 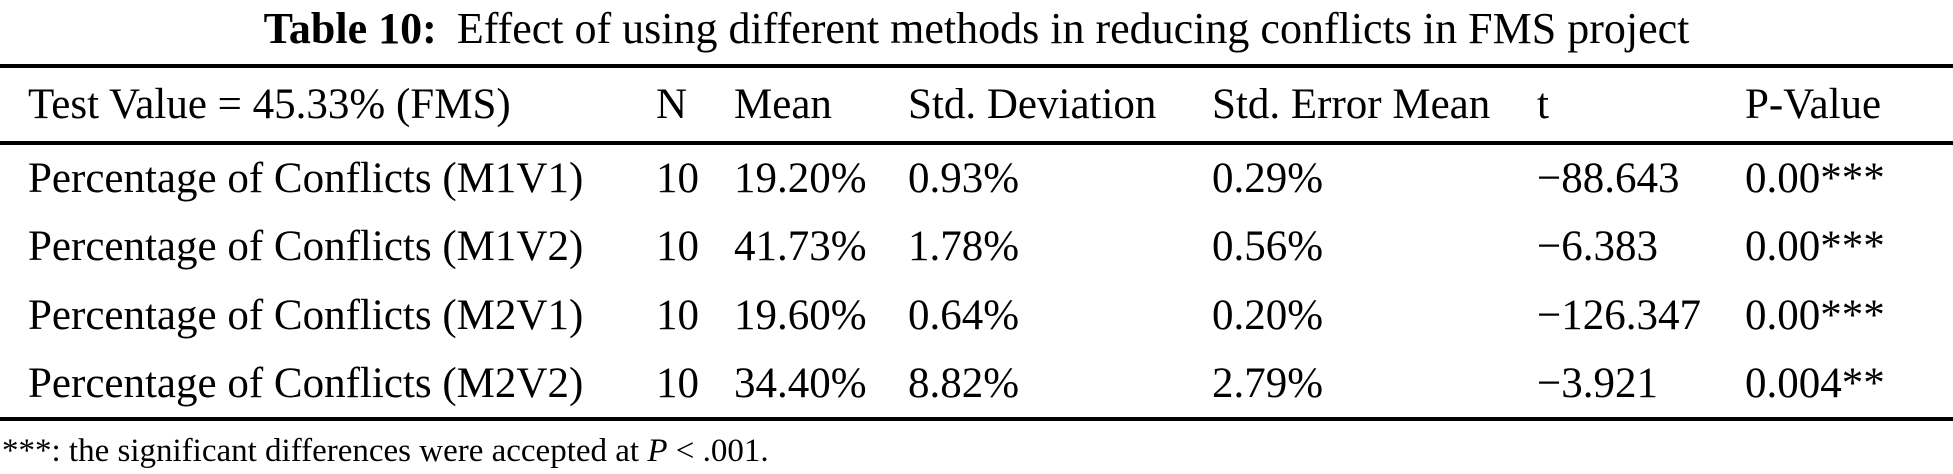 I want to click on col-header-std-error-mean: Std. Error Mean, so click(x=1374, y=105).